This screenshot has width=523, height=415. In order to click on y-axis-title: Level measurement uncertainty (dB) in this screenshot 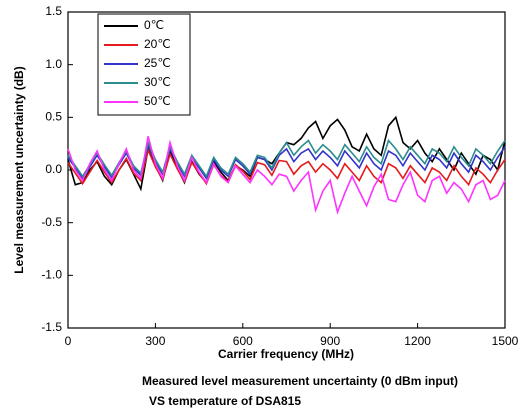, I will do `click(19, 169)`.